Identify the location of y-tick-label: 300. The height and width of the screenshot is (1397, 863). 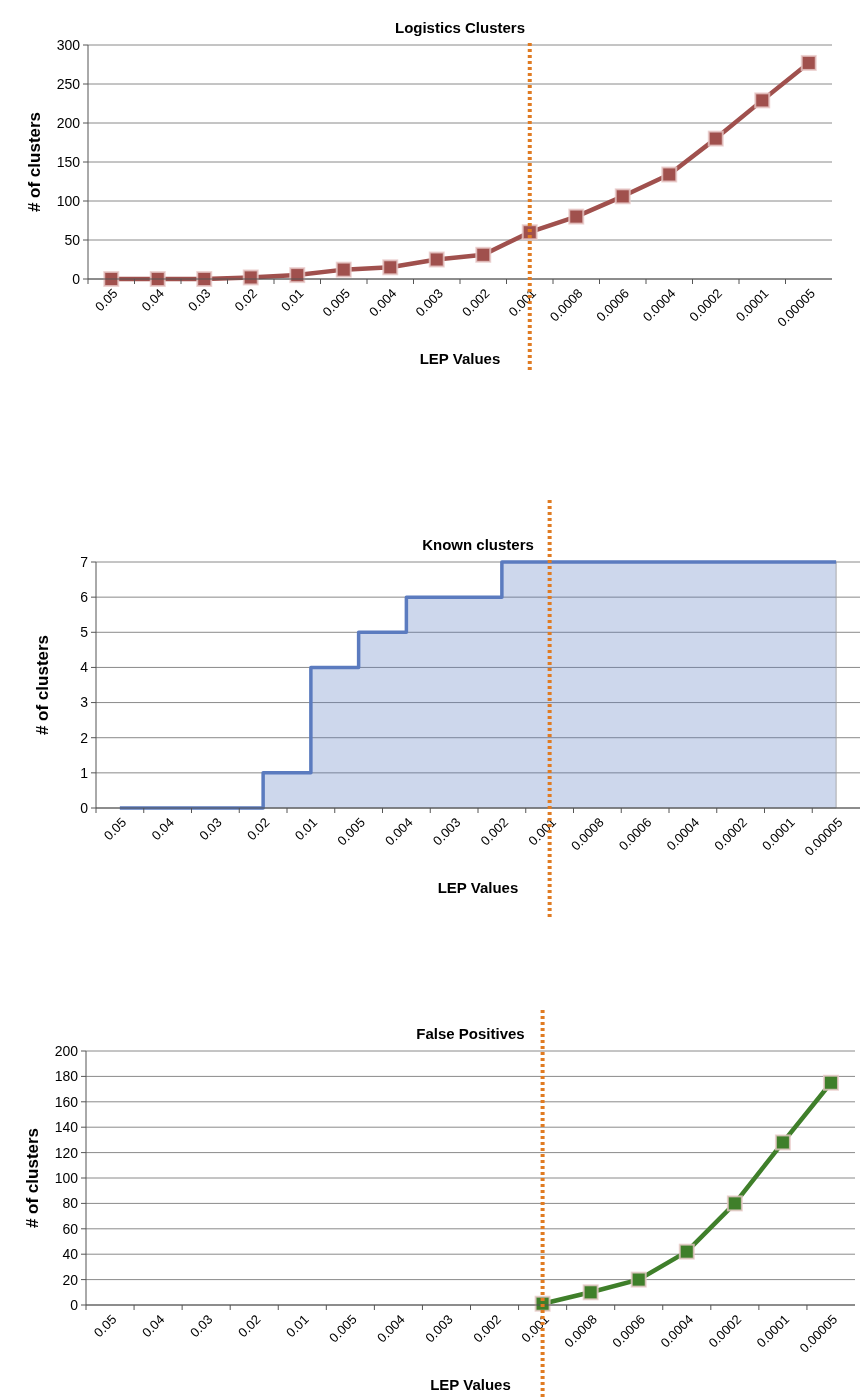
(68, 44).